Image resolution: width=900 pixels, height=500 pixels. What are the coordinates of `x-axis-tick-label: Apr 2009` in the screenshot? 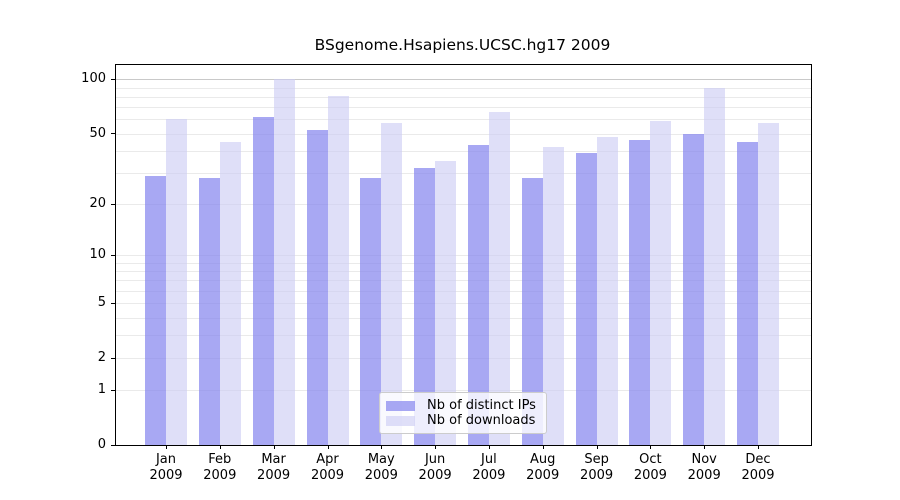 It's located at (327, 467).